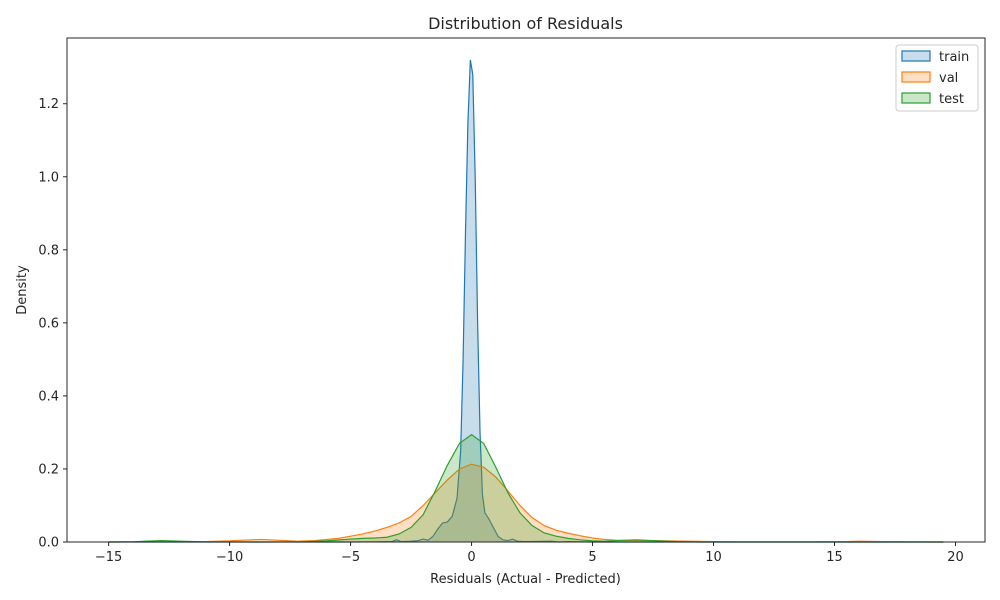 The height and width of the screenshot is (600, 1000). I want to click on x-axis-label: Residuals (Actual - Predicted), so click(525, 579).